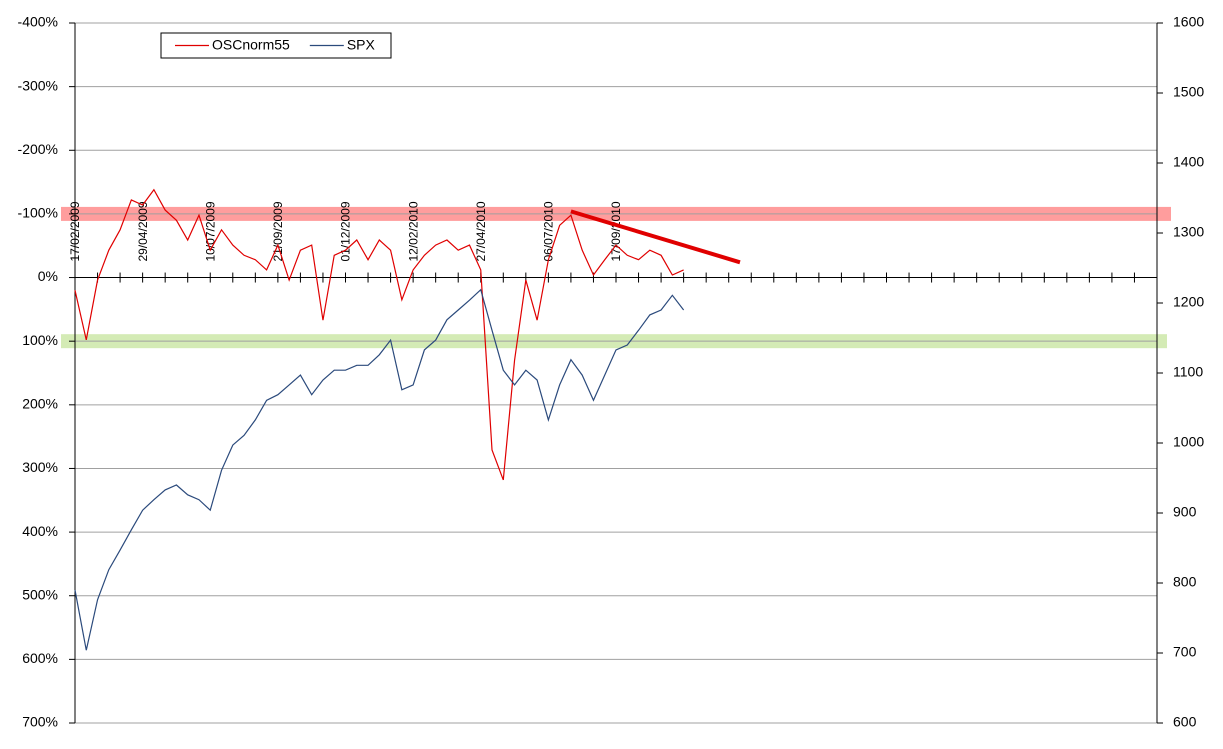 This screenshot has width=1223, height=749. I want to click on y2-tick-label: 1600, so click(1188, 22).